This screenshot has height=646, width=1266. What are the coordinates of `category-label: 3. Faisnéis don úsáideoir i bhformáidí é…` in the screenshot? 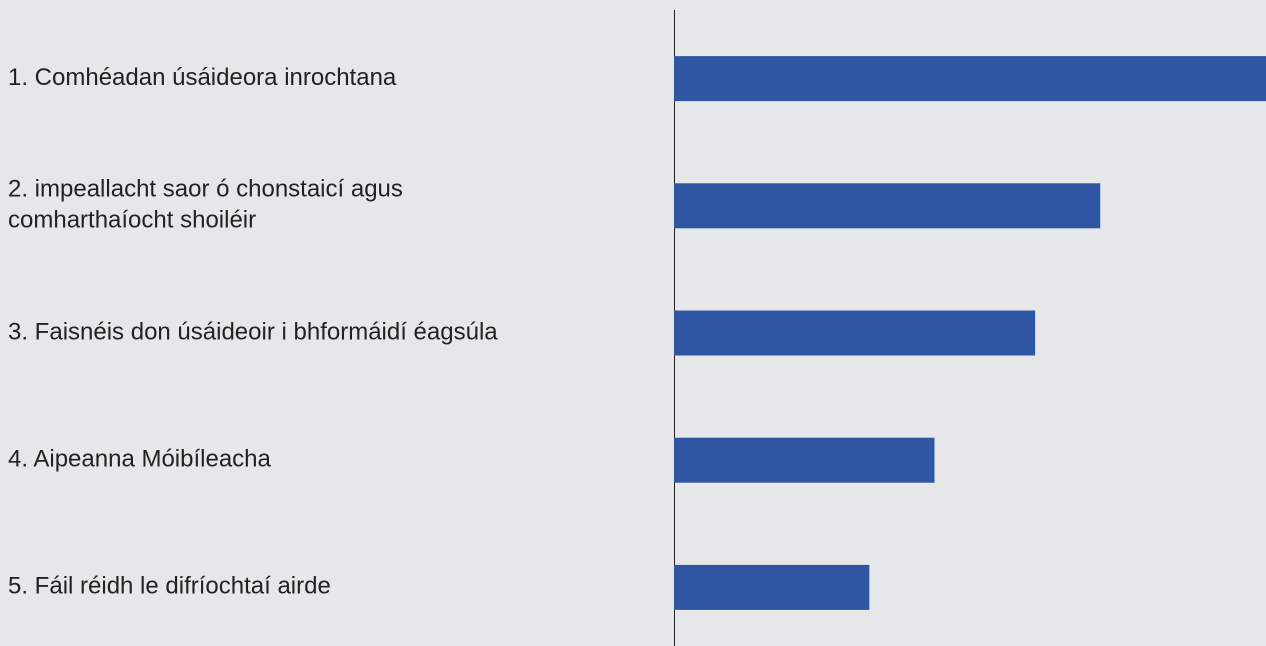 It's located at (253, 331).